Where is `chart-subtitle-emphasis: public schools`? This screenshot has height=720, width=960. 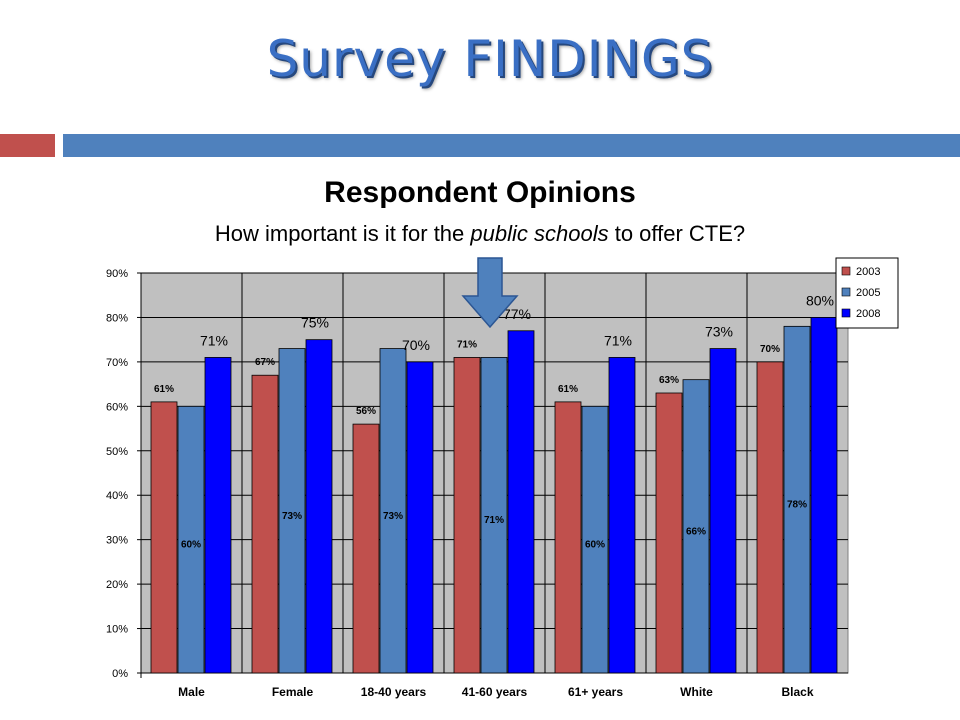 chart-subtitle-emphasis: public schools is located at coordinates (539, 233).